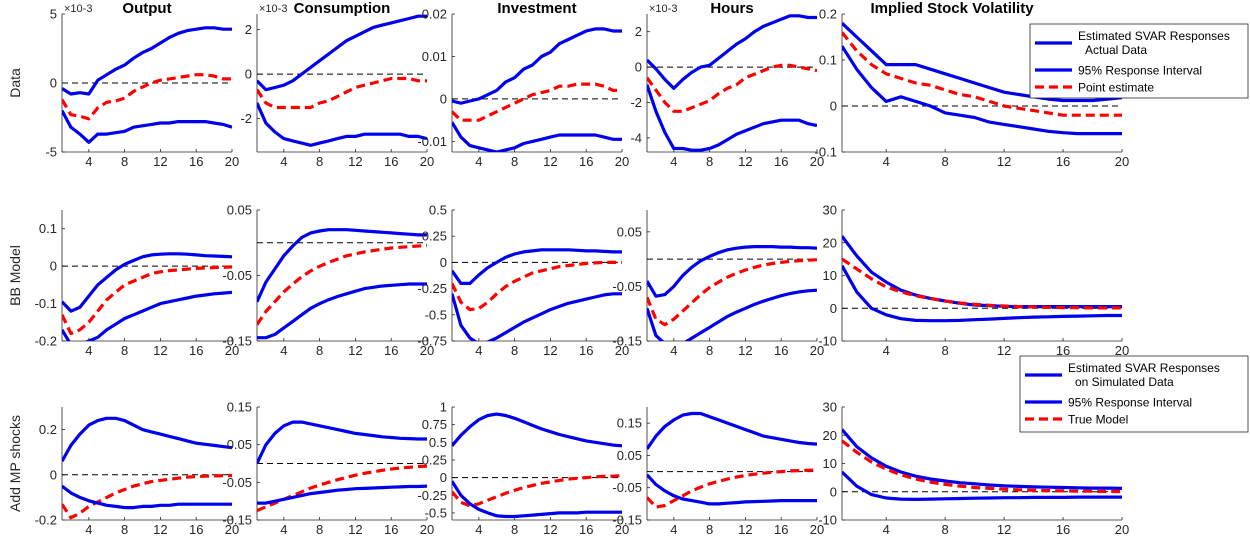 This screenshot has height=553, width=1250. What do you see at coordinates (438, 210) in the screenshot?
I see `y-tick-label: 0.5` at bounding box center [438, 210].